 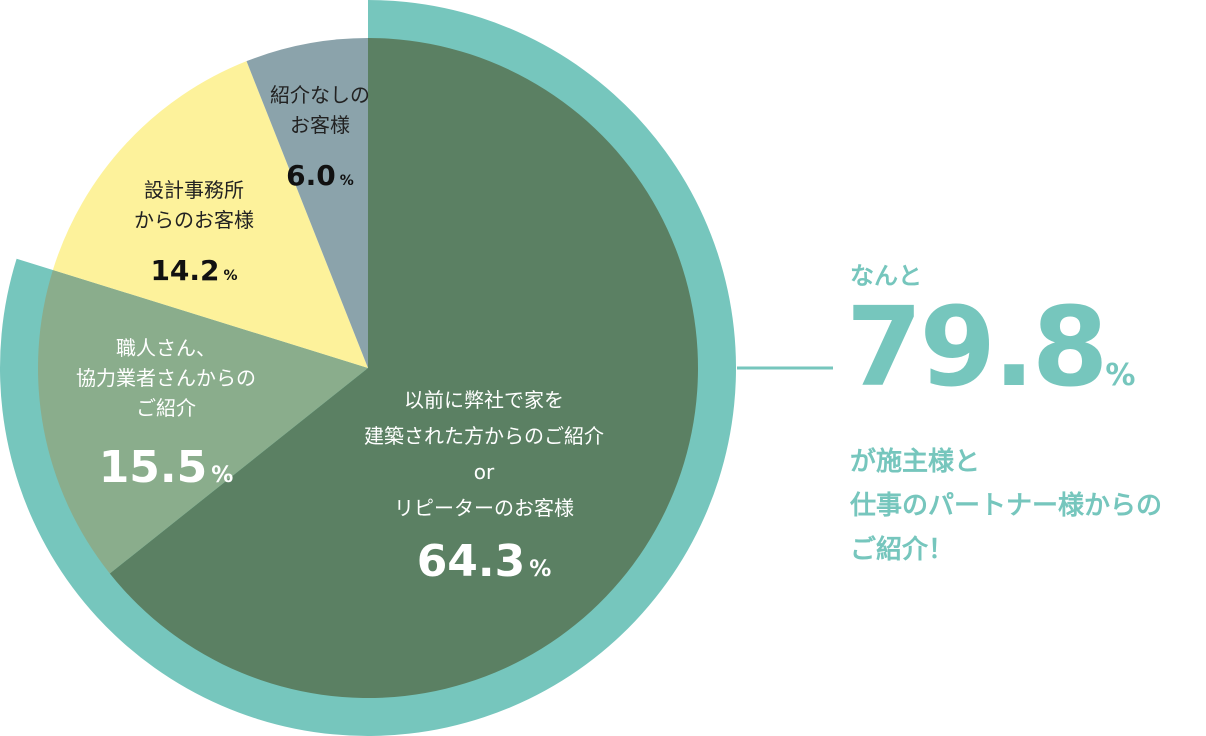 I want to click on slice-3-label-line-1: 設計事務所, so click(x=194, y=190).